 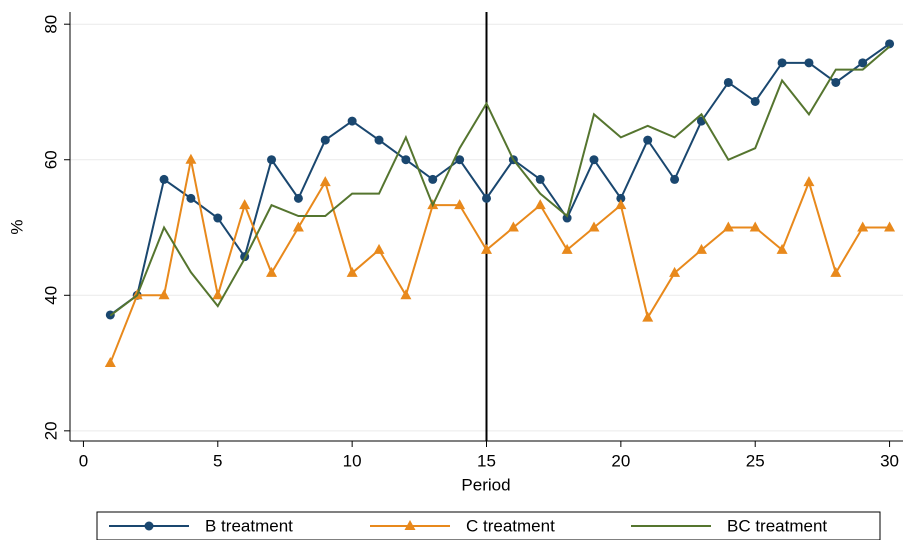 I want to click on x-tick-label: 5, so click(x=217, y=460).